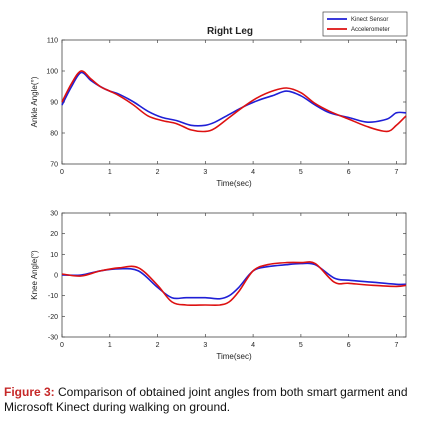  I want to click on legend: Kinect Sensor Accelerometer, so click(365, 24).